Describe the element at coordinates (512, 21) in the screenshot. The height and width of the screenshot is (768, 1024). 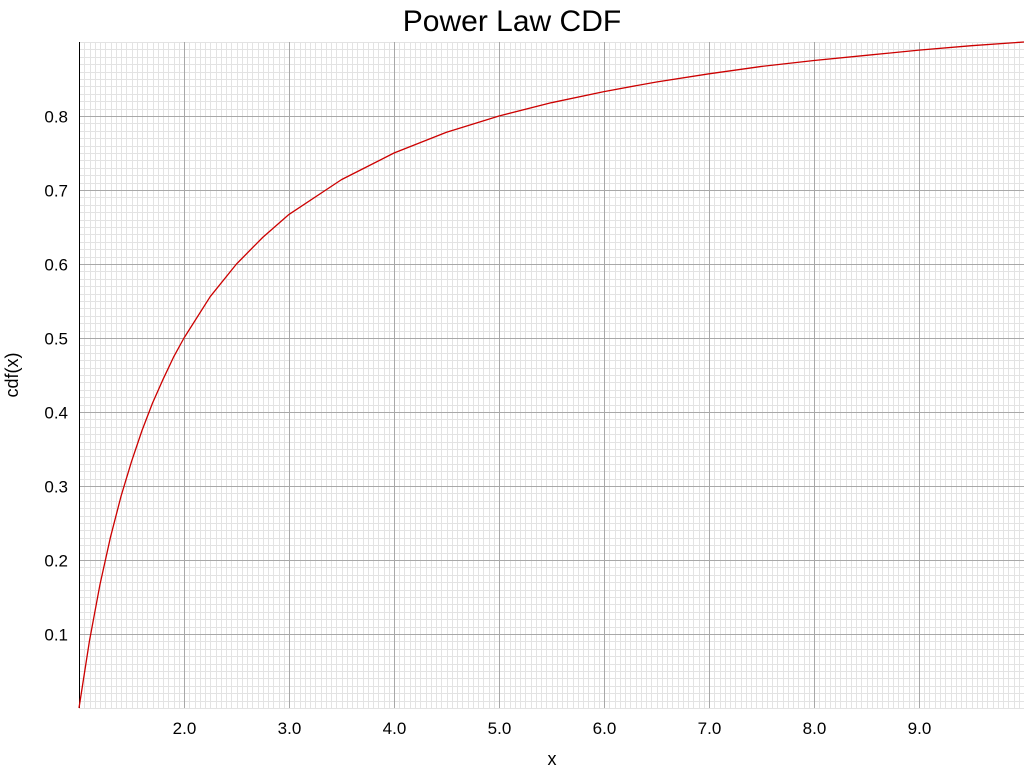
I see `chart-title: Power Law CDF` at that location.